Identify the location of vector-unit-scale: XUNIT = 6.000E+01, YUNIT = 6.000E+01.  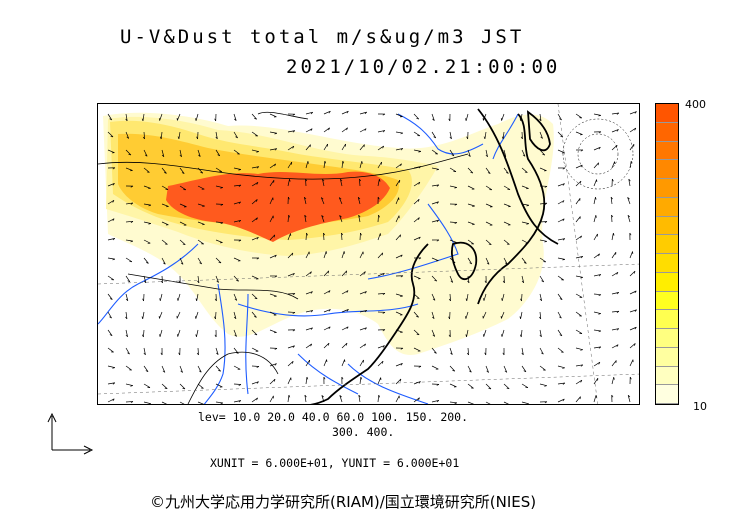
(335, 463).